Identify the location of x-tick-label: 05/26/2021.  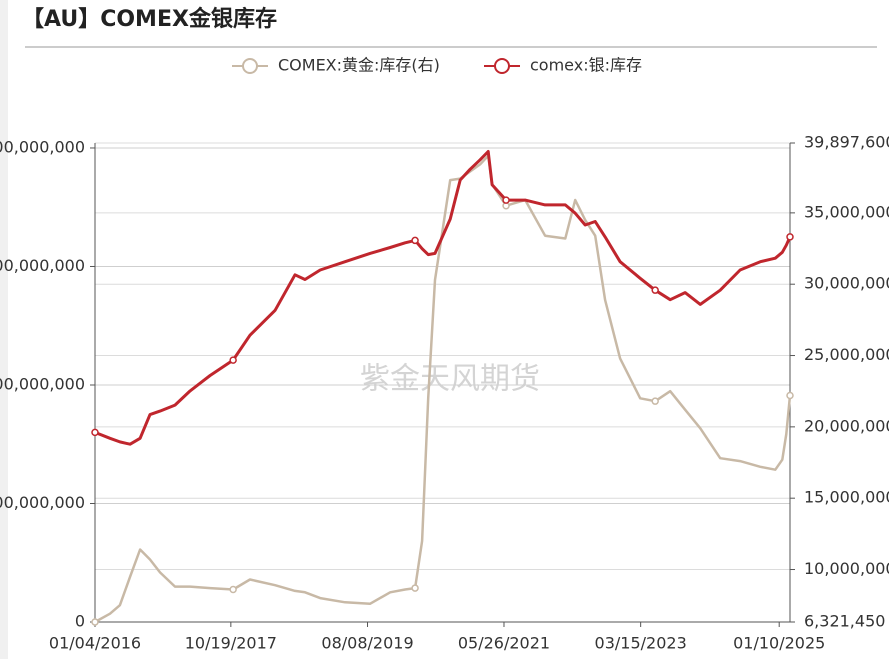
(504, 643).